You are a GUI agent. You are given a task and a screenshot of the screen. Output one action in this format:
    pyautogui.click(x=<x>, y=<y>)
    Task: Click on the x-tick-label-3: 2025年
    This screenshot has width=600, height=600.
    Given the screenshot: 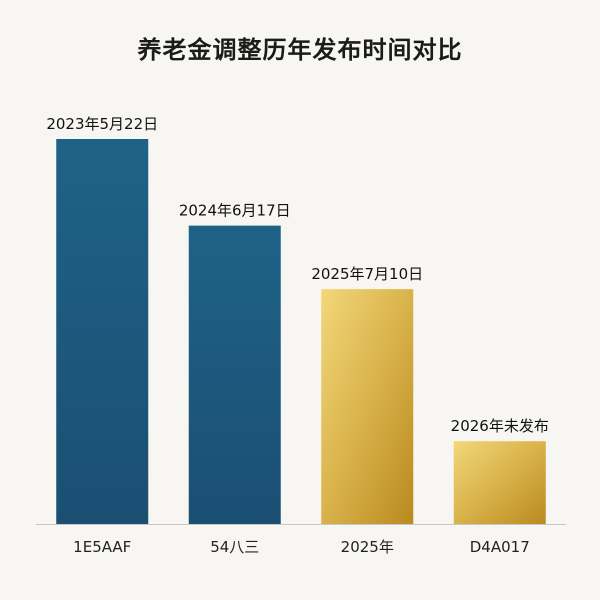 What is the action you would take?
    pyautogui.click(x=367, y=547)
    